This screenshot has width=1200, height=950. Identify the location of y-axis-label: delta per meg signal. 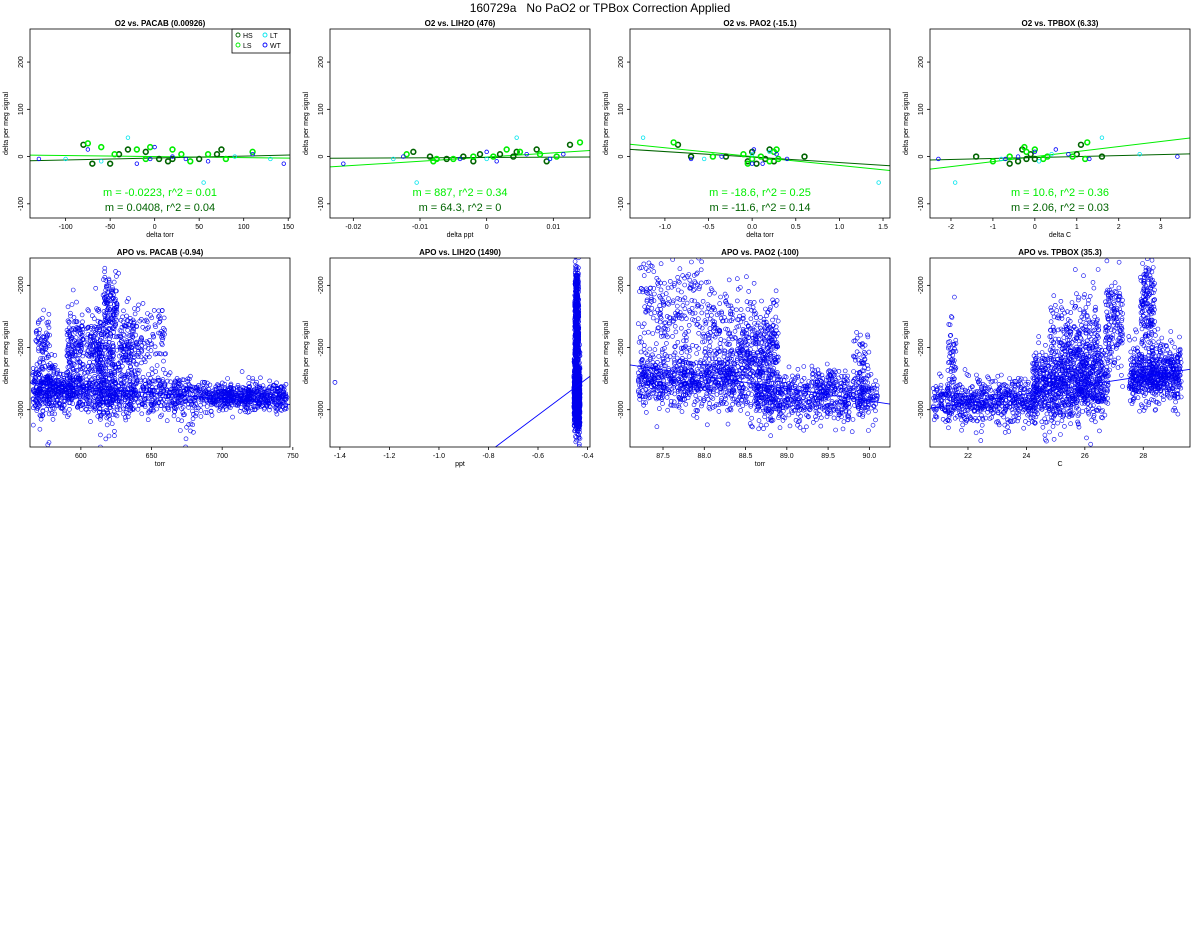
(306, 352).